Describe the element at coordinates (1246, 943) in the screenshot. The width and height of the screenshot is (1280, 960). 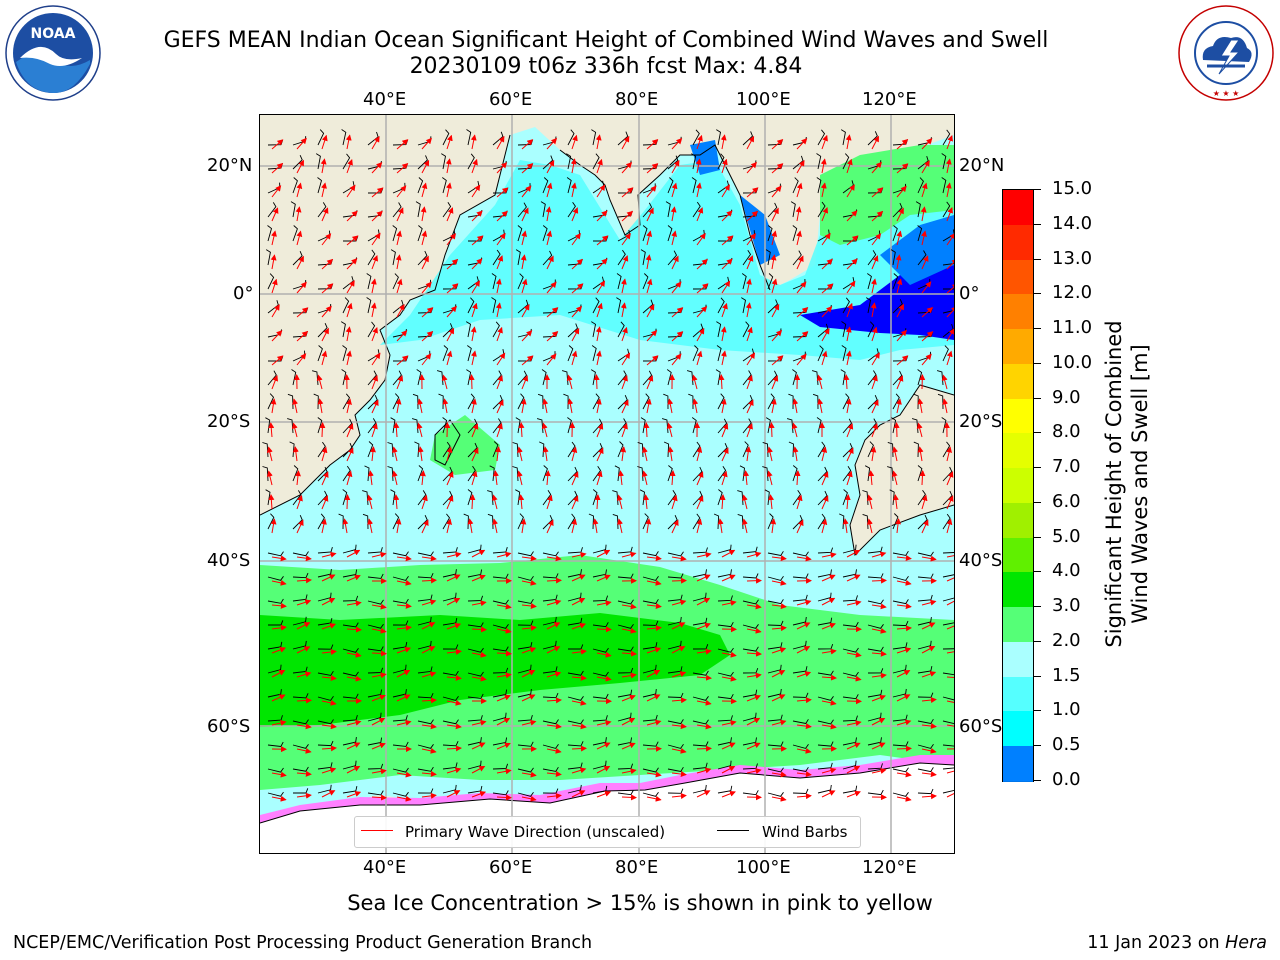
I see `credit-host: Hera` at that location.